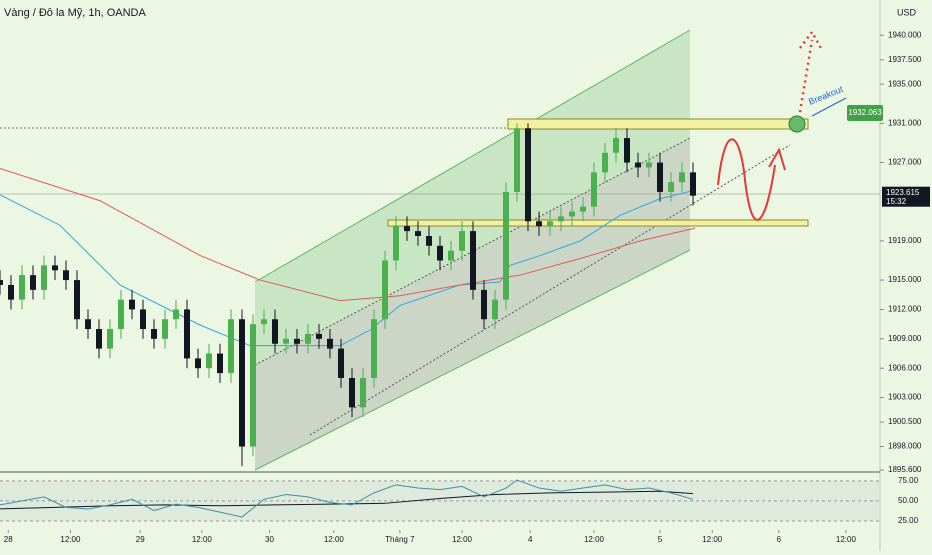  I want to click on annotation-pointer, so click(829, 107).